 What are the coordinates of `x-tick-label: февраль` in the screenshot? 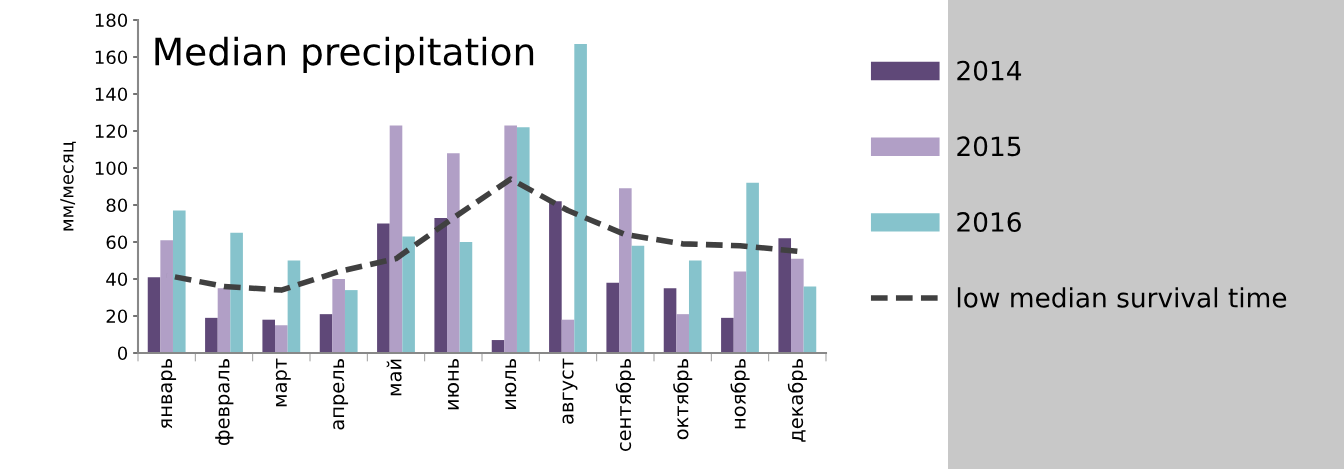 It's located at (224, 402).